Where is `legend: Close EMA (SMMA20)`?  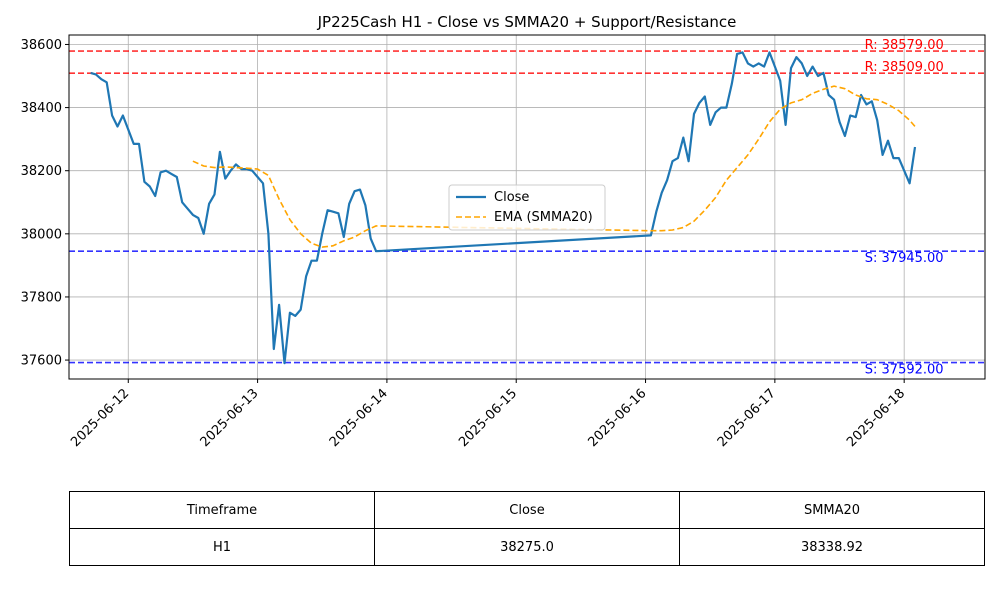 legend: Close EMA (SMMA20) is located at coordinates (527, 207).